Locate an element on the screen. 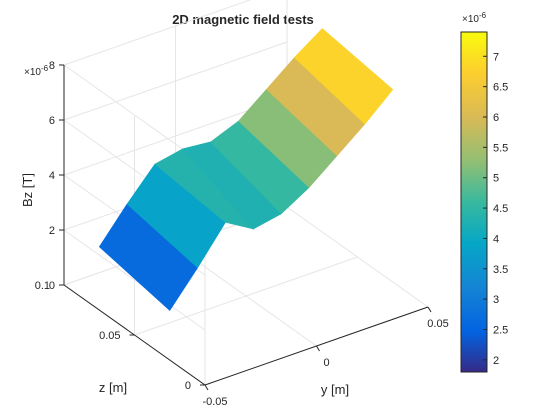 The height and width of the screenshot is (420, 560). x-axis-label: y [m] is located at coordinates (335, 389).